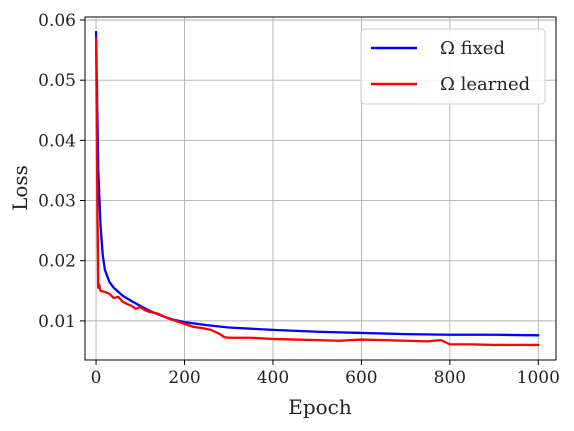 The width and height of the screenshot is (574, 431). I want to click on x-tick-label: 800, so click(450, 378).